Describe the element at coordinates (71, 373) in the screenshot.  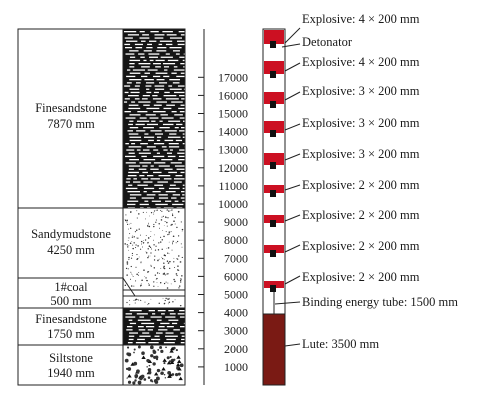
I see `stratum-thickness: 1940 mm` at that location.